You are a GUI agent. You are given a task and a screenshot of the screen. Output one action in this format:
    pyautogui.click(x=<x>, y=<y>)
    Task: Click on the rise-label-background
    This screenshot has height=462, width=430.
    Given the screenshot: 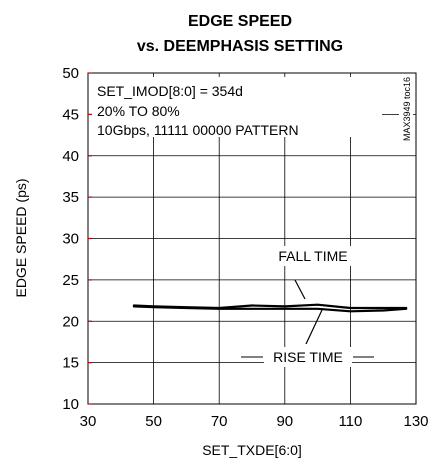 What is the action you would take?
    pyautogui.click(x=308, y=357)
    